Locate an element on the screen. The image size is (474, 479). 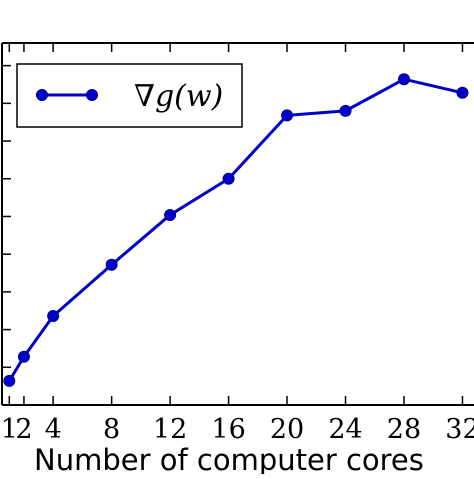
x-tick-label: 28 is located at coordinates (404, 429).